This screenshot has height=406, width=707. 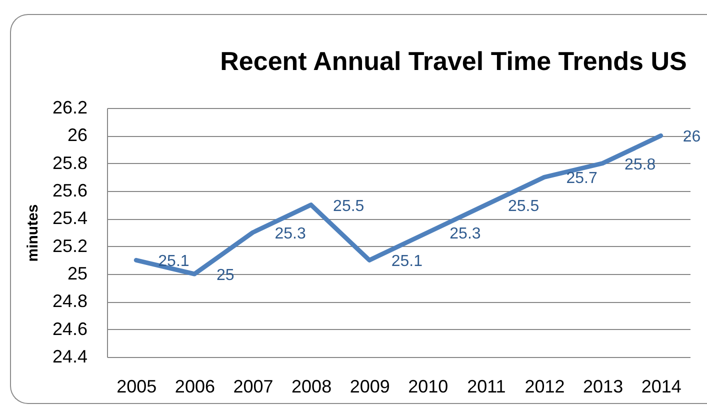 I want to click on y-tick-label: 26, so click(x=77, y=135).